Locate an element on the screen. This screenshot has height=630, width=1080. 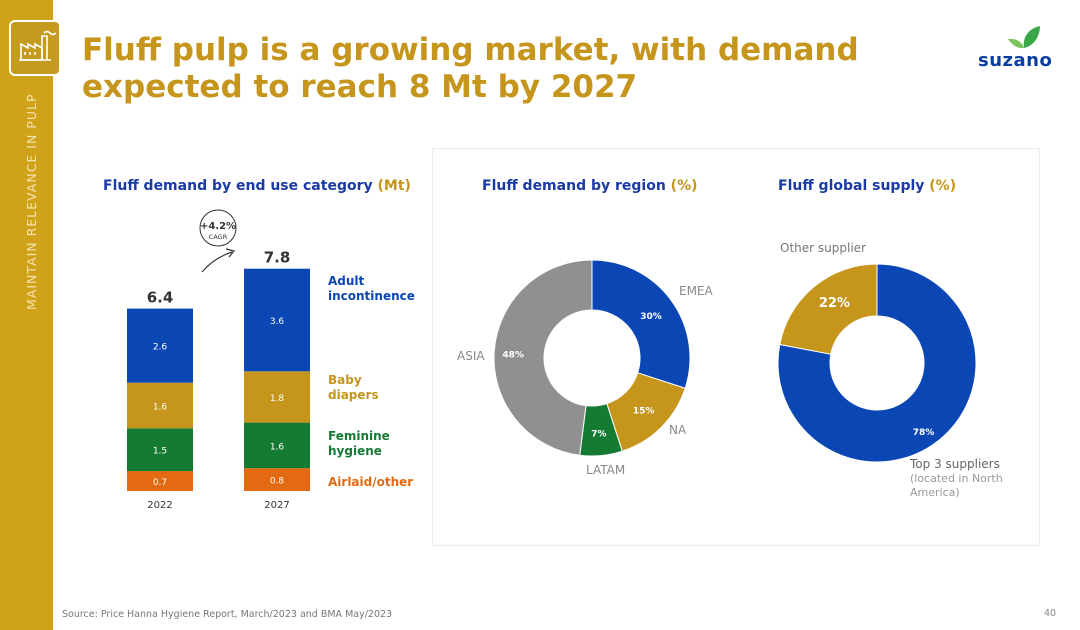
region-chart-unit: (%) is located at coordinates (684, 186).